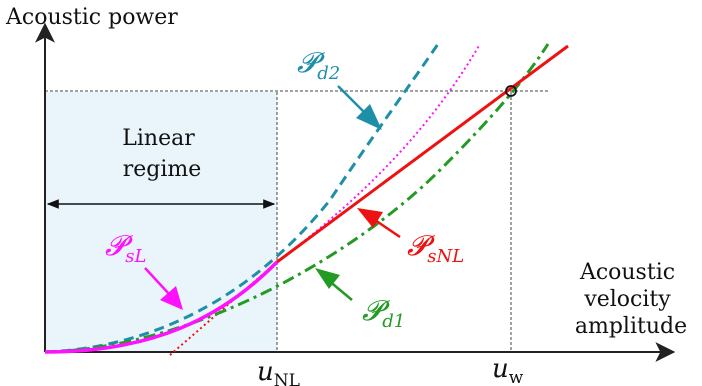  I want to click on label-p-d2-sub: d2, so click(328, 73).